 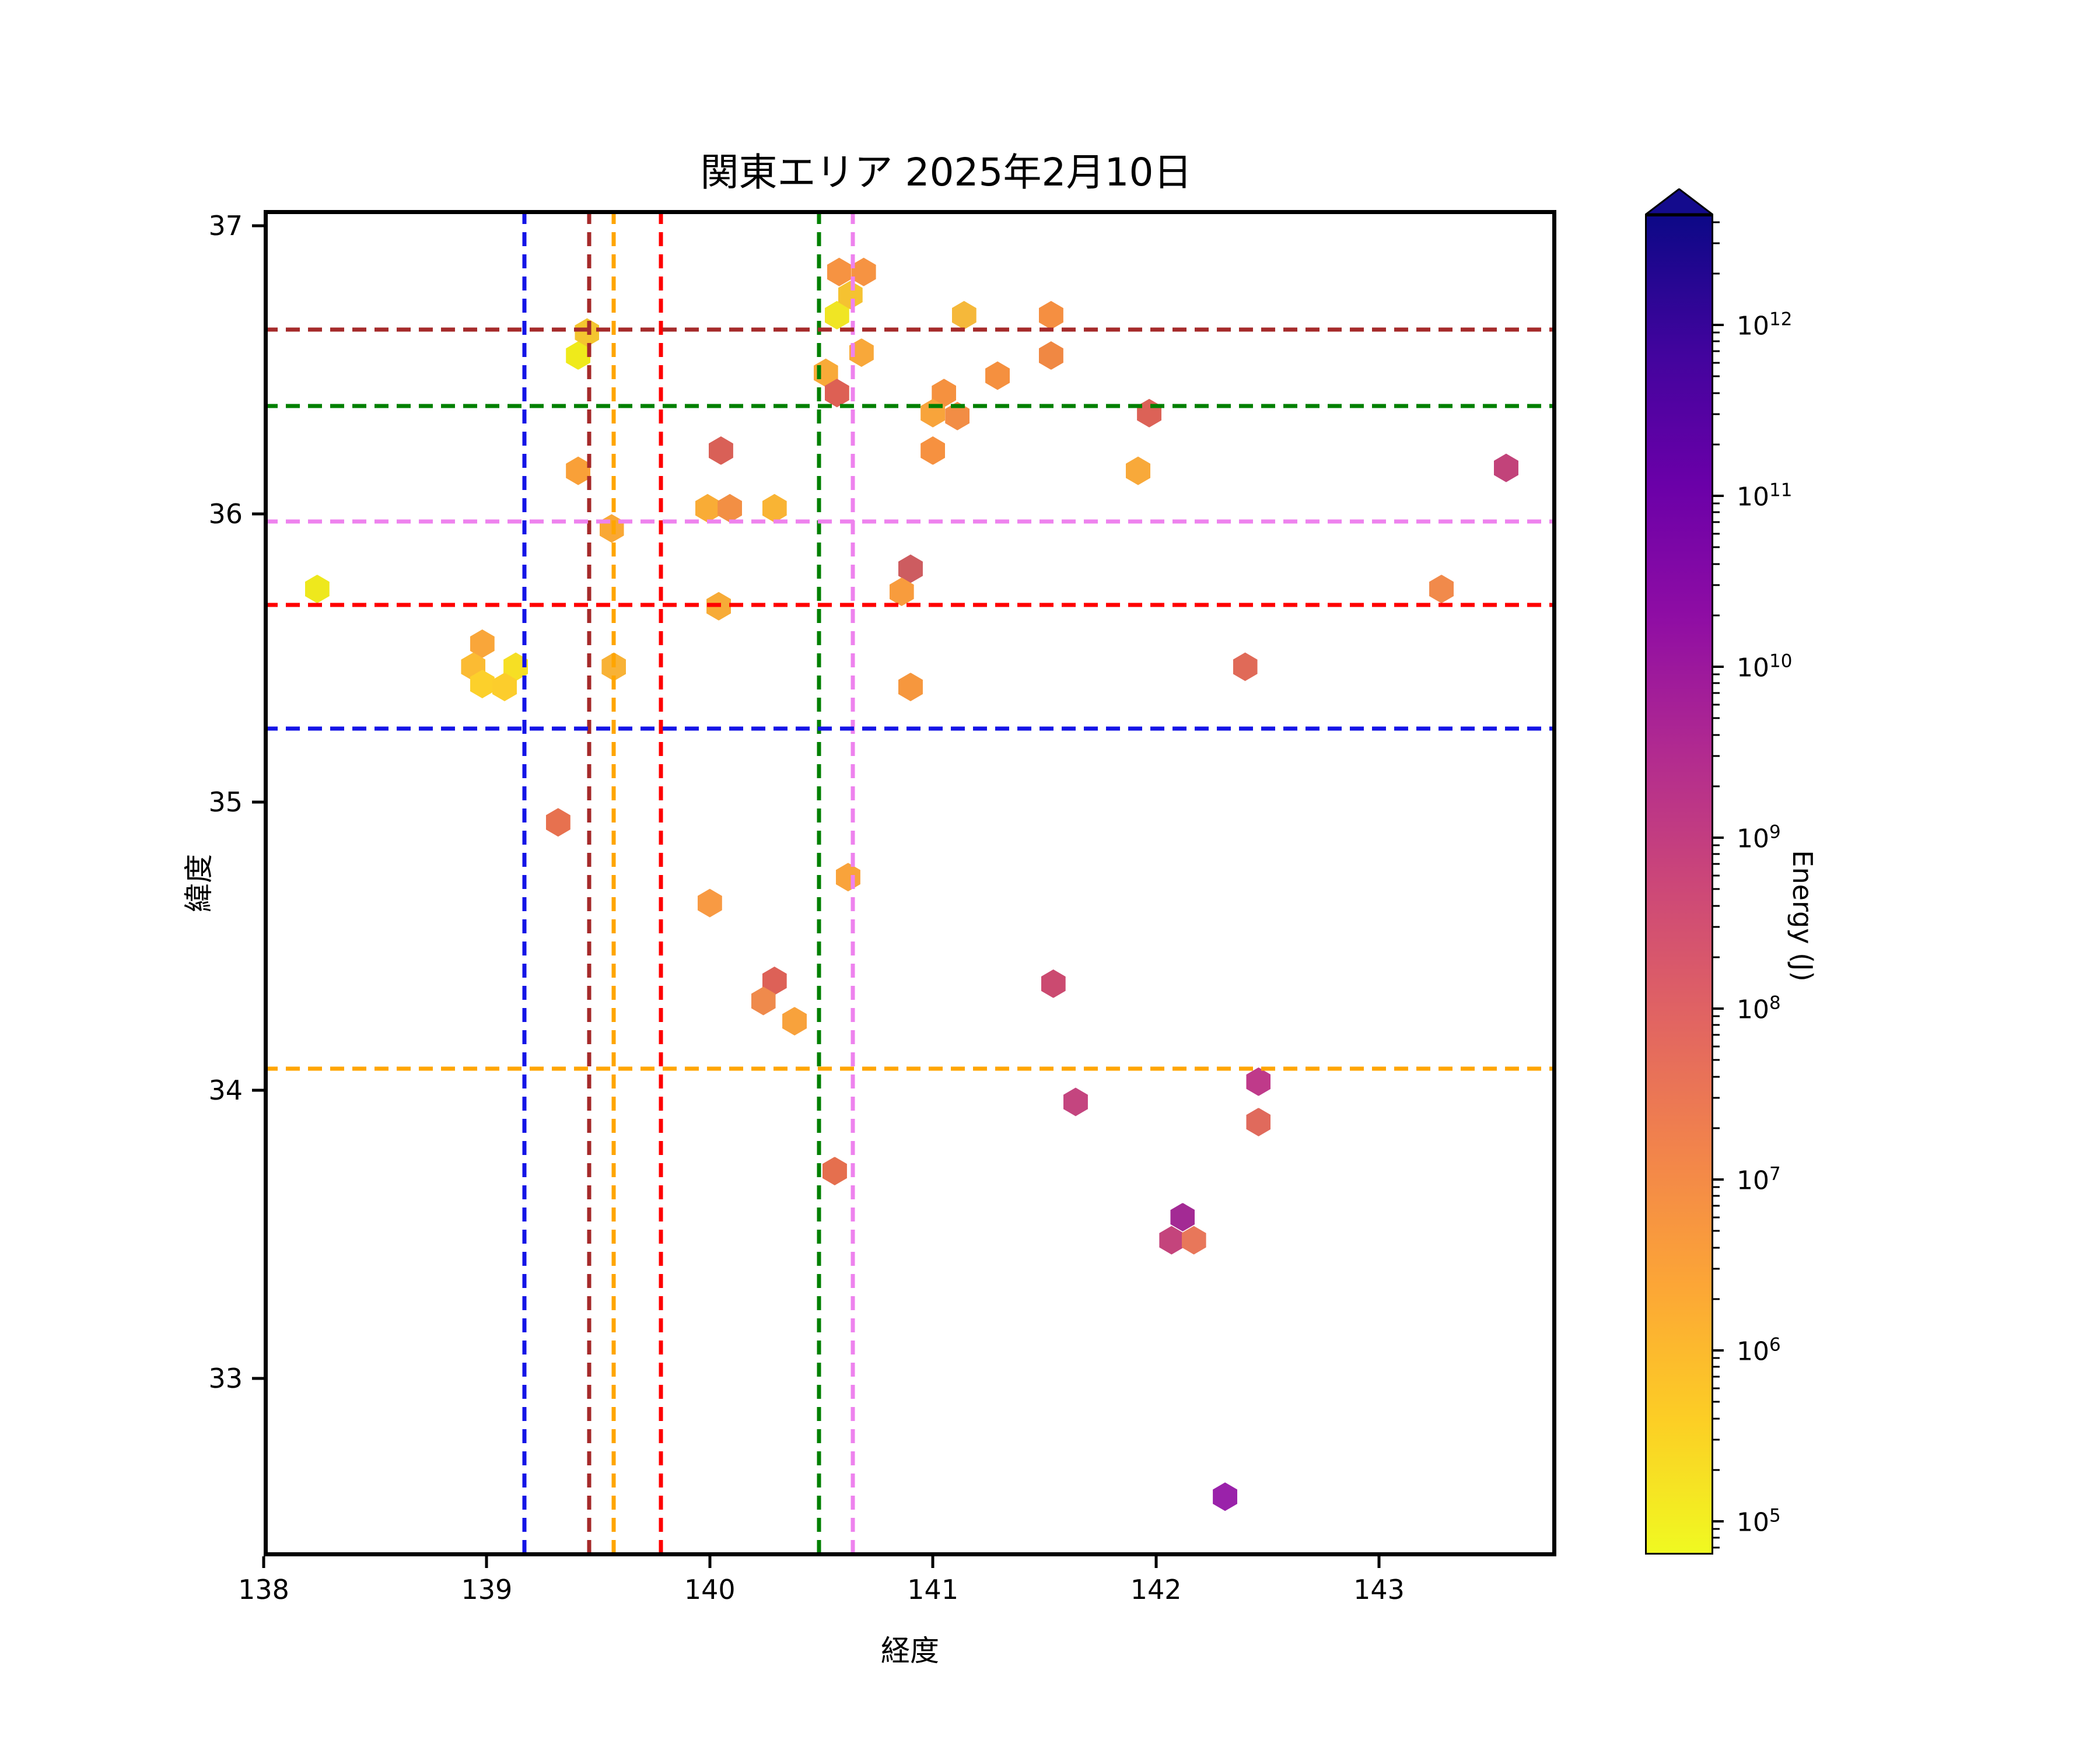 What do you see at coordinates (1679, 201) in the screenshot?
I see `colorbar-extend-max-arrow-icon` at bounding box center [1679, 201].